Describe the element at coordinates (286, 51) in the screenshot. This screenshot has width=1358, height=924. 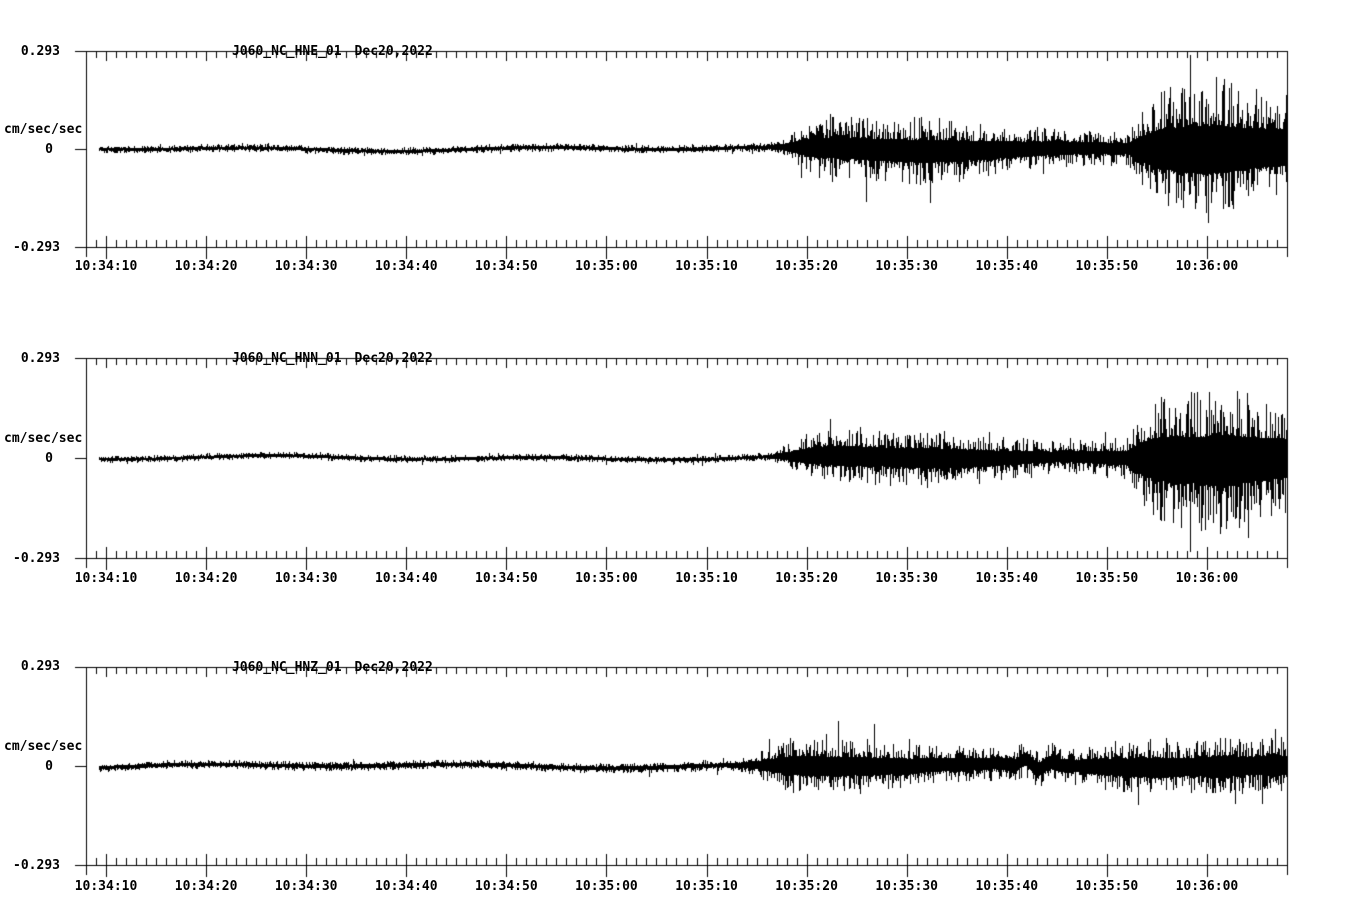
I see `trace-title-station: J060_NC_HNE_01` at that location.